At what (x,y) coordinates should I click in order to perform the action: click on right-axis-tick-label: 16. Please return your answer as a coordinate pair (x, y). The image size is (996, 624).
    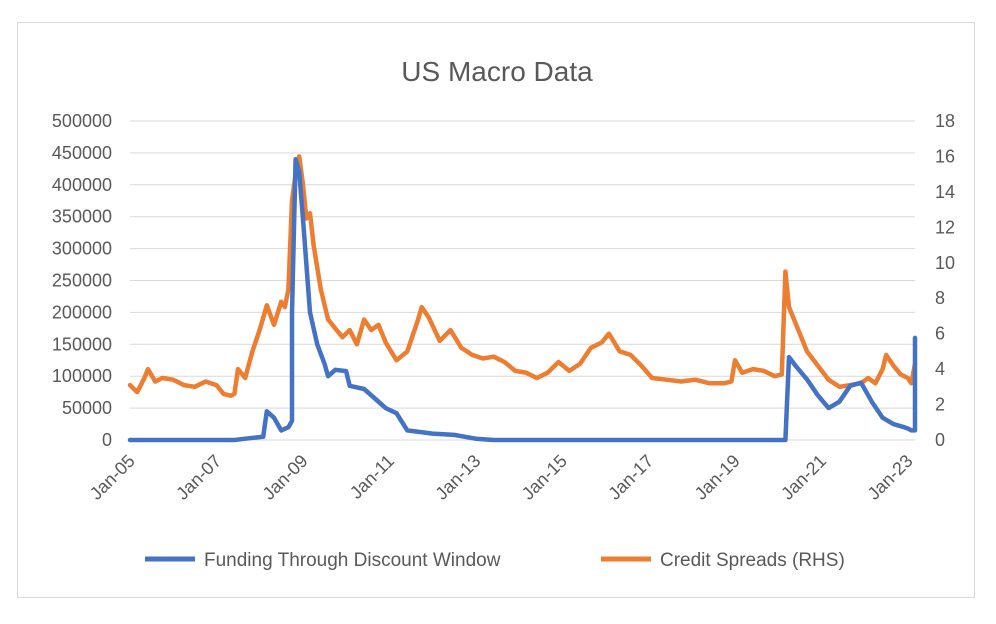
    Looking at the image, I should click on (945, 156).